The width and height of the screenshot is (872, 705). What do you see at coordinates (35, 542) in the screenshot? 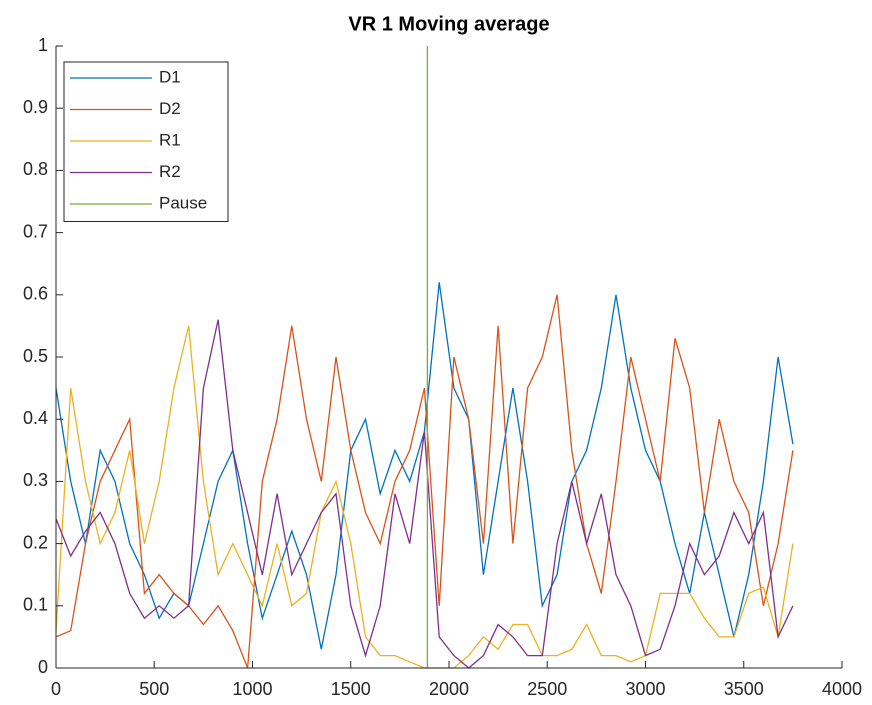
I see `y-tick-label: 0.2` at bounding box center [35, 542].